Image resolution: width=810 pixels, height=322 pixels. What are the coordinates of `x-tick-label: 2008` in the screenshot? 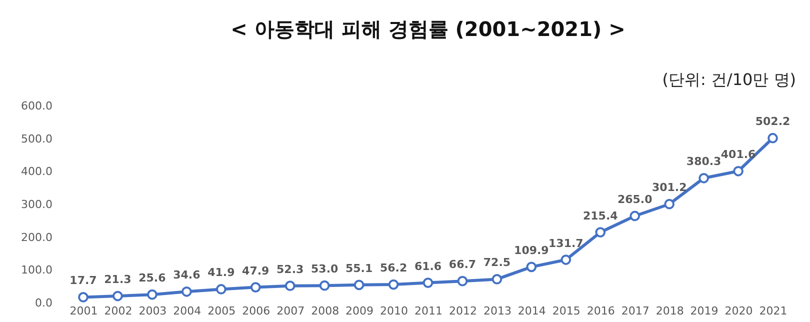 It's located at (325, 311).